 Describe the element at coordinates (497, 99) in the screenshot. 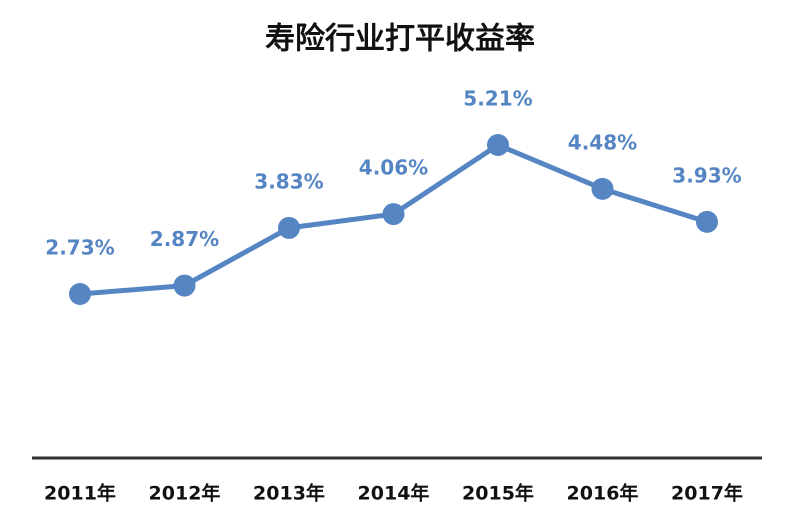

I see `value-label: 5.21%` at that location.